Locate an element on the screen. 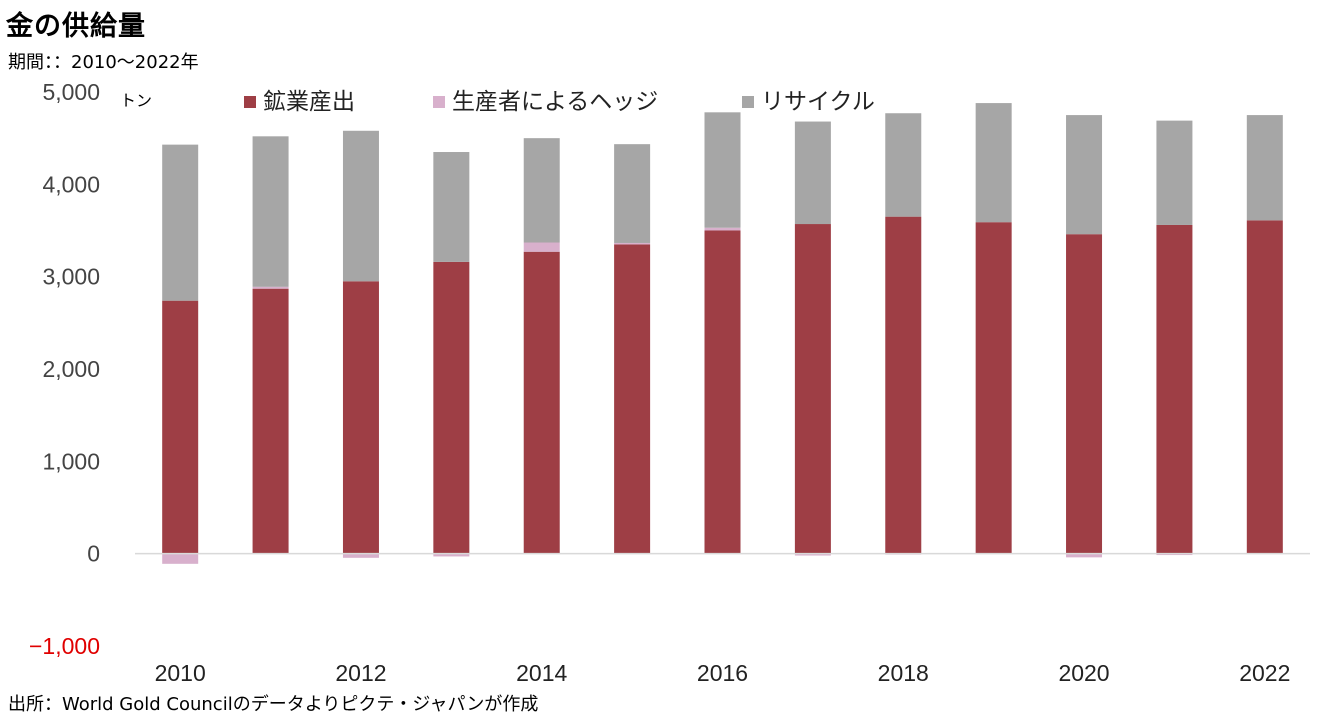 Image resolution: width=1320 pixels, height=721 pixels. y-tick-label: 4,000 is located at coordinates (71, 184).